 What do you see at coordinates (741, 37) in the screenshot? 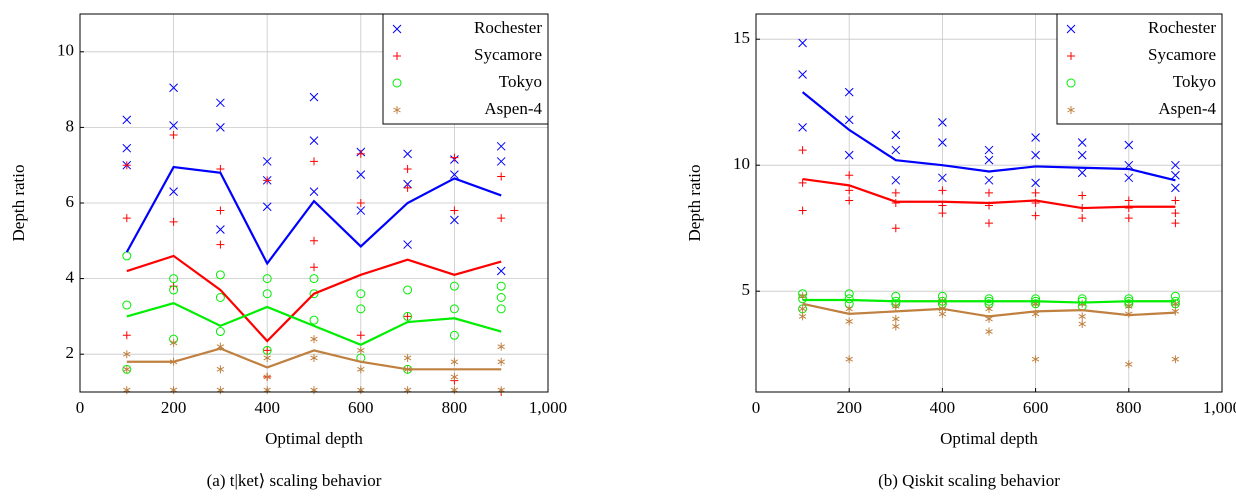
I see `y-tick-label: 15` at bounding box center [741, 37].